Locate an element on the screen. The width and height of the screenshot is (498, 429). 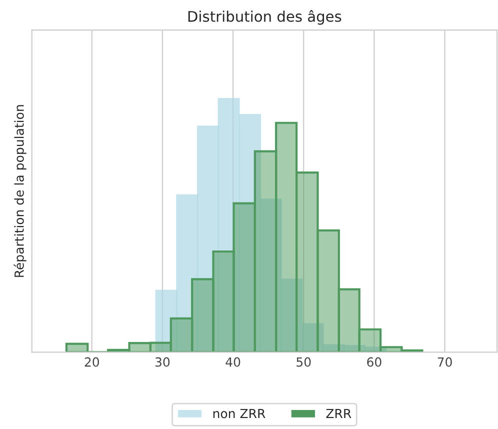
chart-title: Distribution des âges is located at coordinates (265, 17).